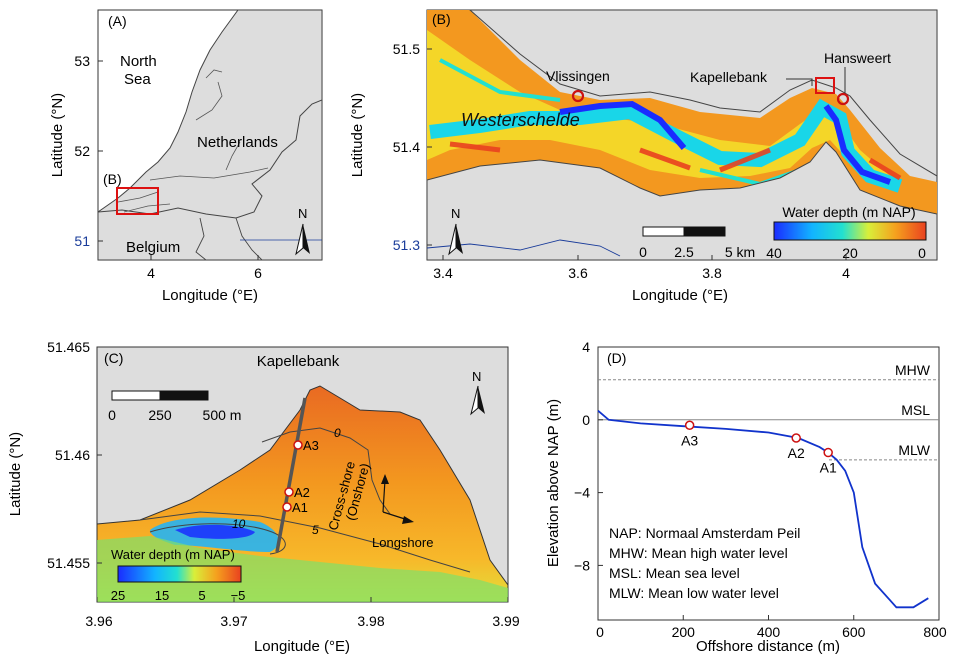 This screenshot has width=957, height=660. What do you see at coordinates (828, 468) in the screenshot?
I see `profile-marker-label-a1: A1` at bounding box center [828, 468].